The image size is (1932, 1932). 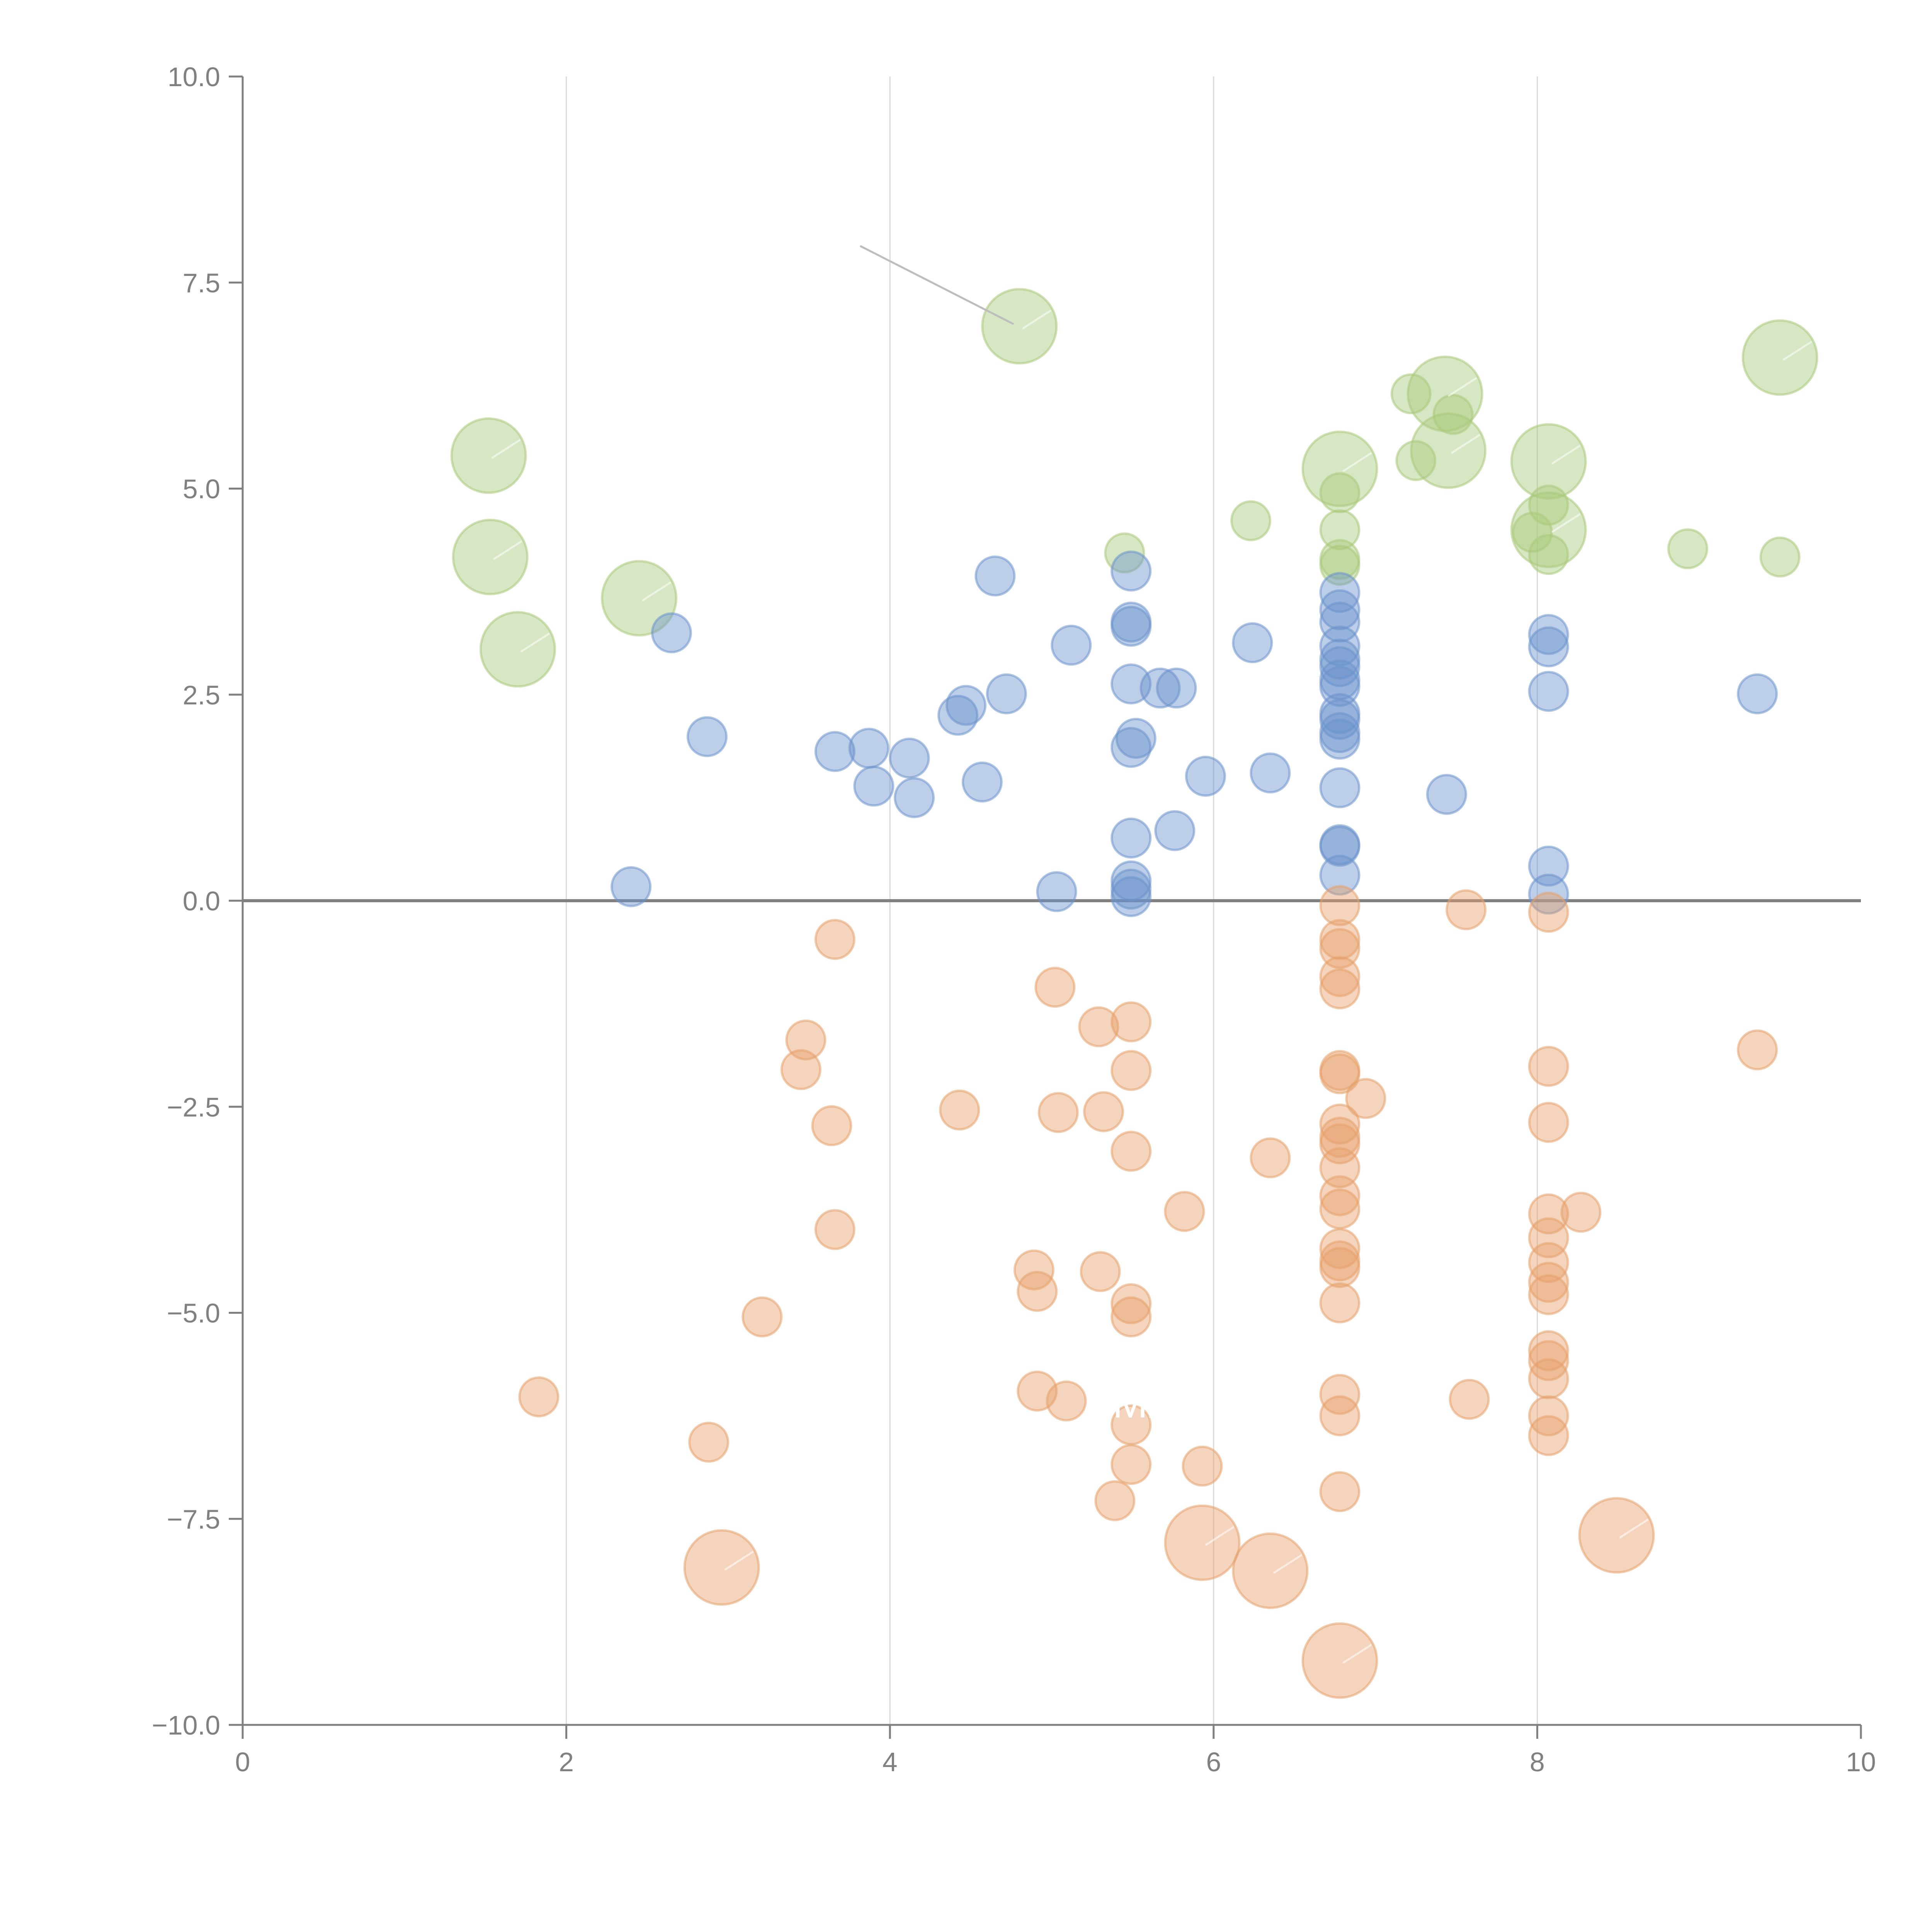 What do you see at coordinates (1861, 1762) in the screenshot?
I see `x-tick-label: 10` at bounding box center [1861, 1762].